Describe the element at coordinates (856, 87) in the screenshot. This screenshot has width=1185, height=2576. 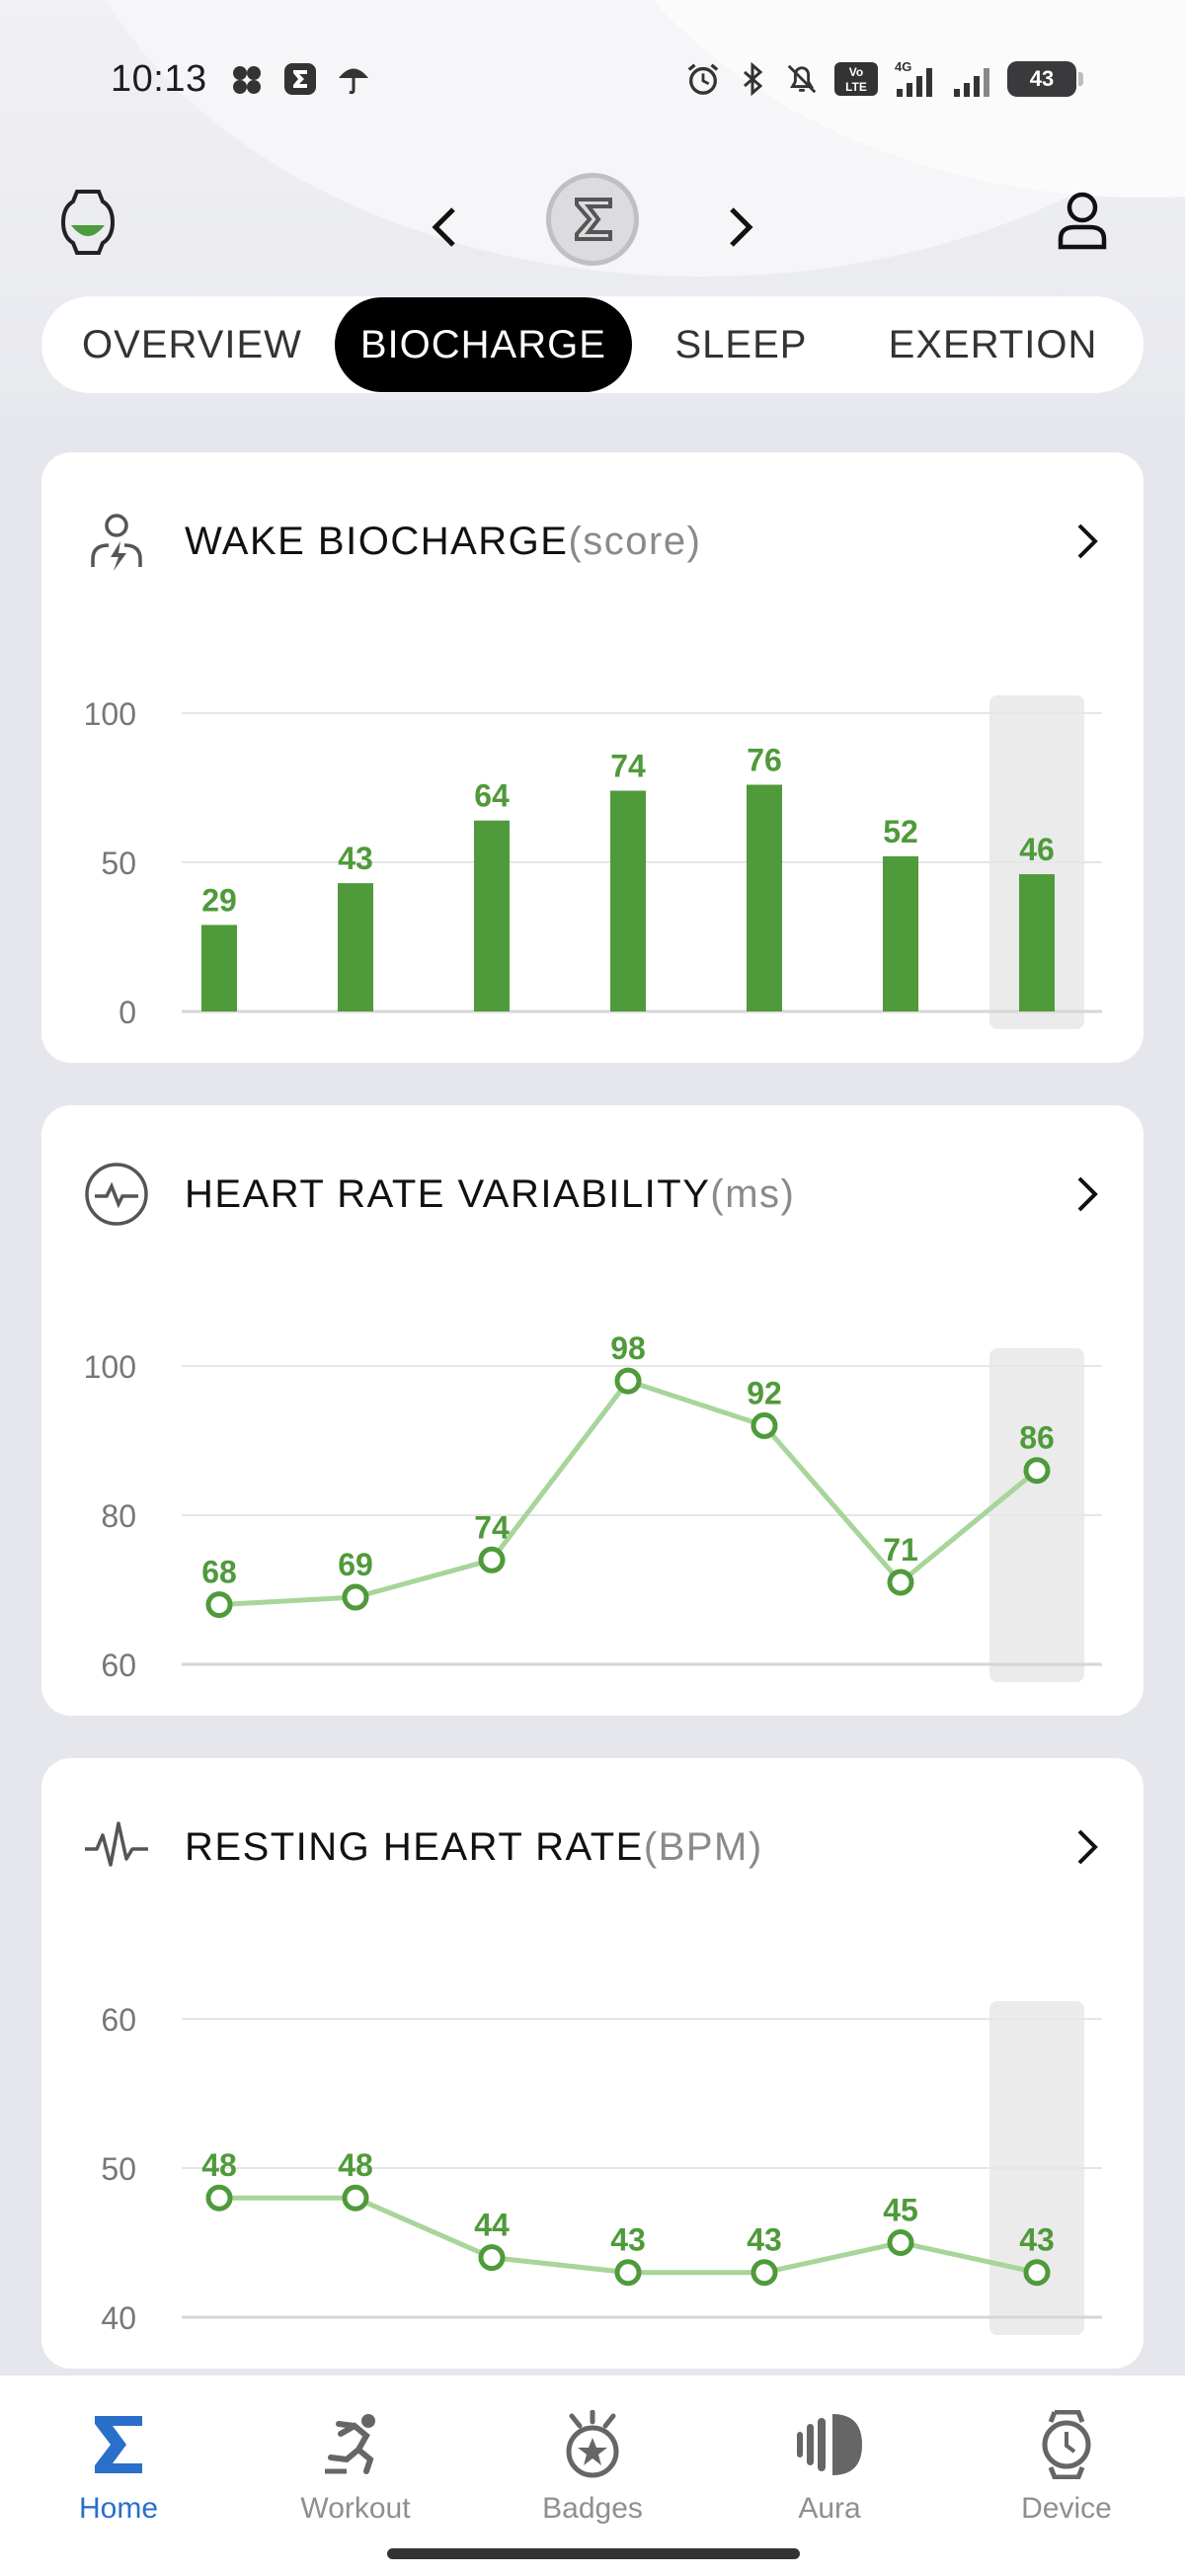
I see `svg-text: LTE` at that location.